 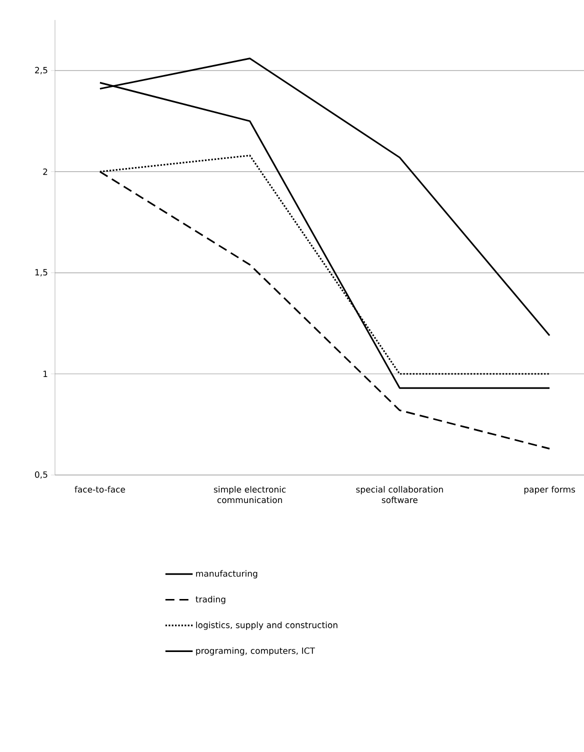 I want to click on x-tick-label: paper forms, so click(x=550, y=490).